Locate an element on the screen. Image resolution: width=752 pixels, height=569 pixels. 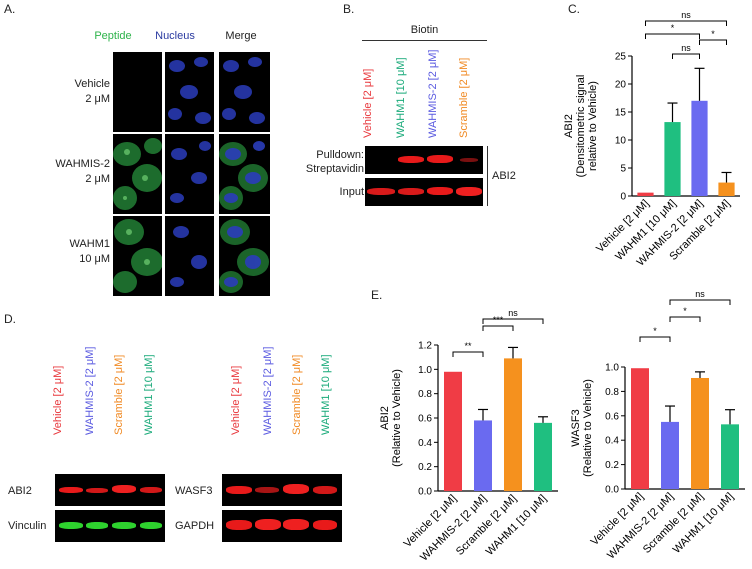
panel-label-b: B. is located at coordinates (349, 9).